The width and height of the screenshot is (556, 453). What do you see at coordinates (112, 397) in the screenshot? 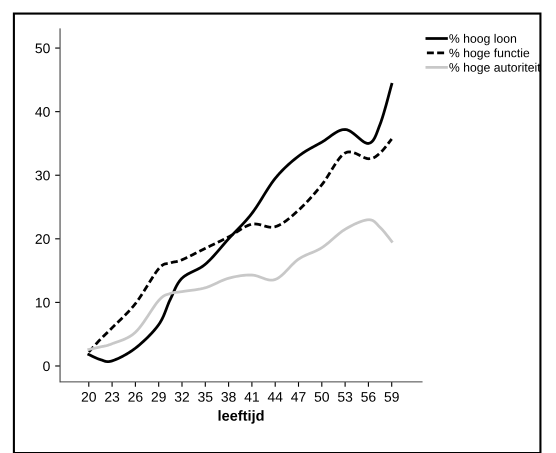
I see `x-tick-label: 23` at bounding box center [112, 397].